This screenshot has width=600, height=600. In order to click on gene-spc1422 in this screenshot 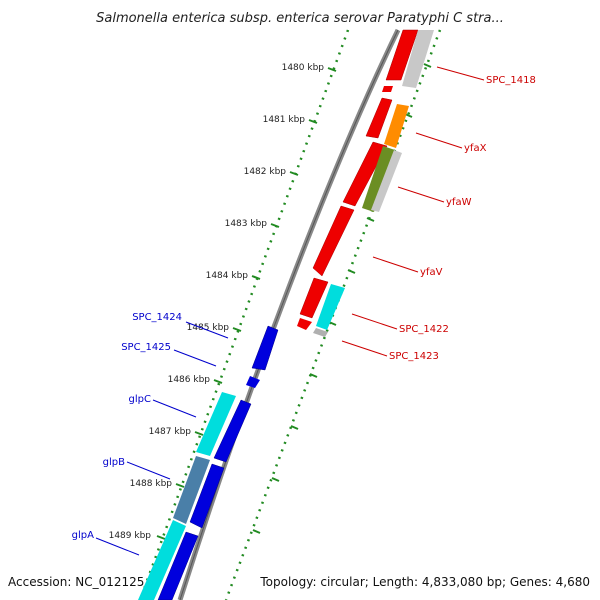, I will do `click(330, 307)`.